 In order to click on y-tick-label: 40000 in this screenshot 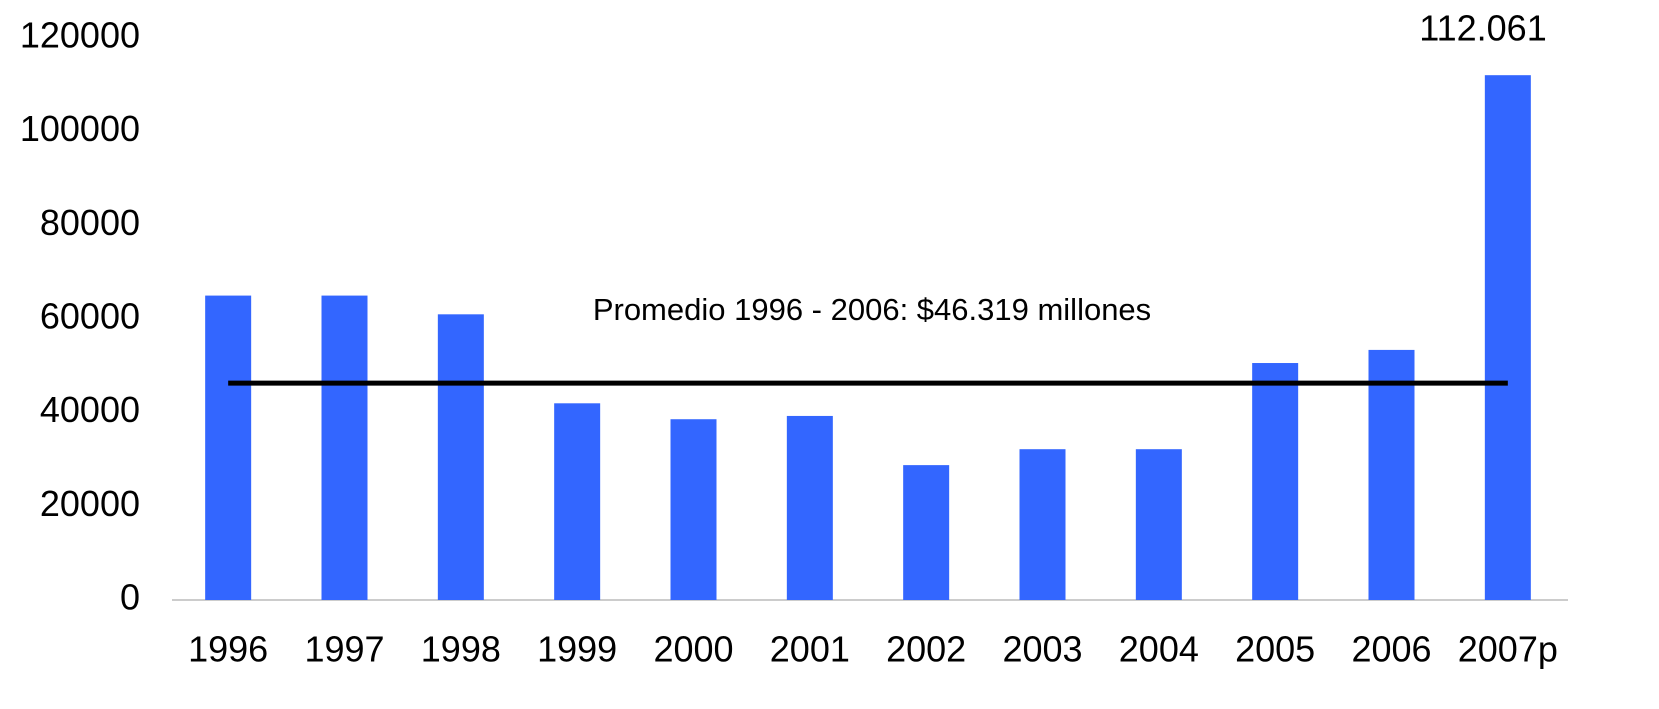, I will do `click(90, 409)`.